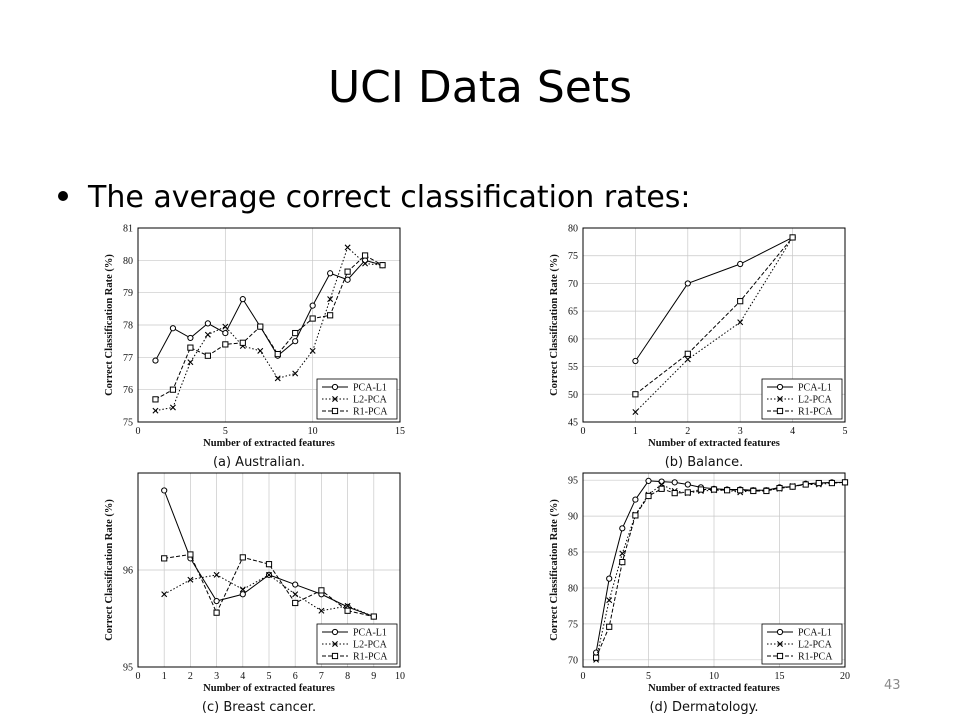 The height and width of the screenshot is (720, 960). I want to click on x-tick-label: 20, so click(845, 676).